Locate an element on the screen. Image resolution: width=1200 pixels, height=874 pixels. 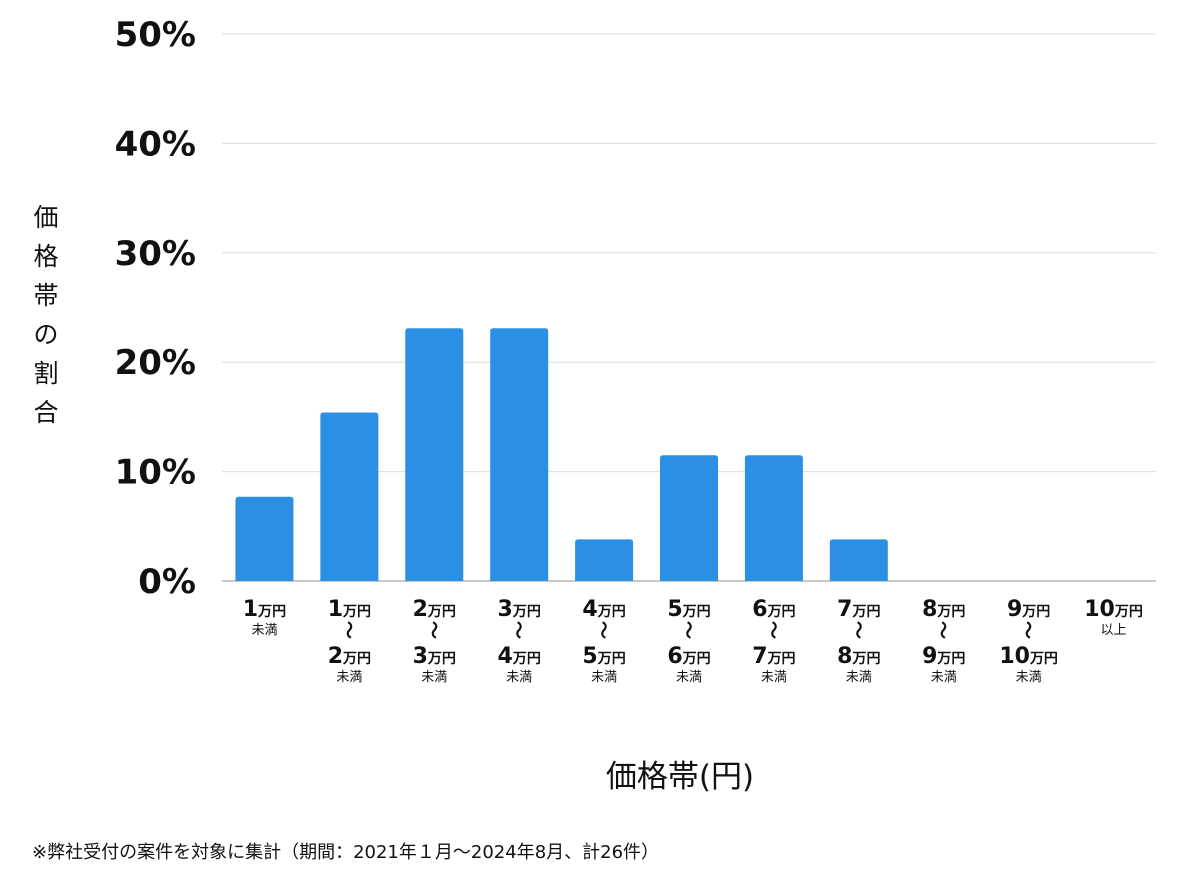
y-tick-label: 0% is located at coordinates (167, 582).